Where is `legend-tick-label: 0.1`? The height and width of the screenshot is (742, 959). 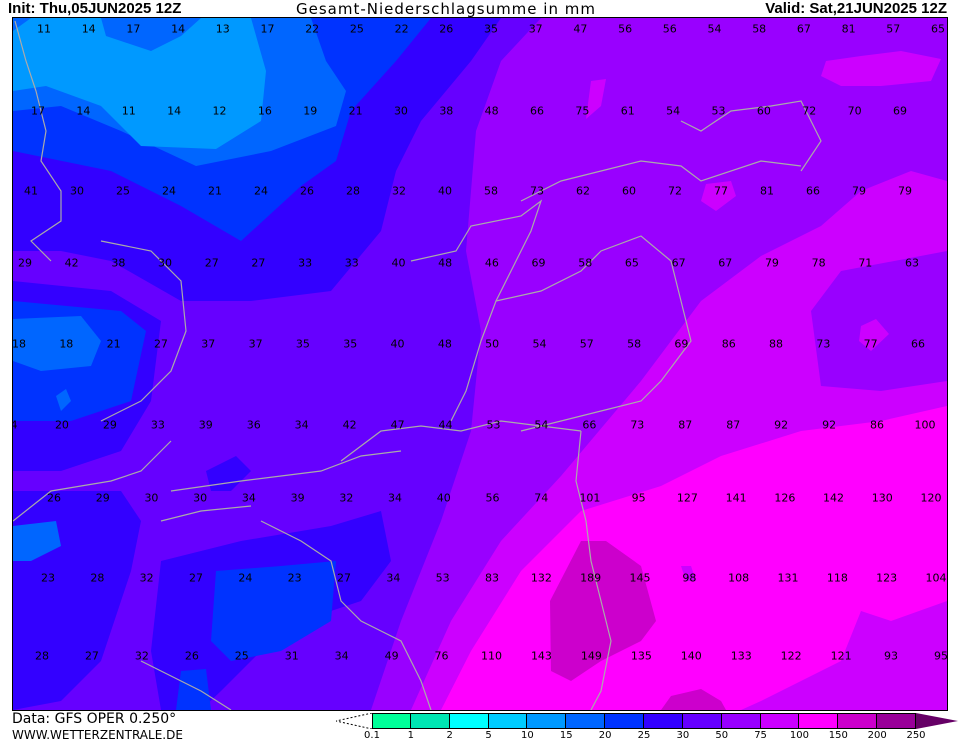
legend-tick-label: 0.1 is located at coordinates (372, 735).